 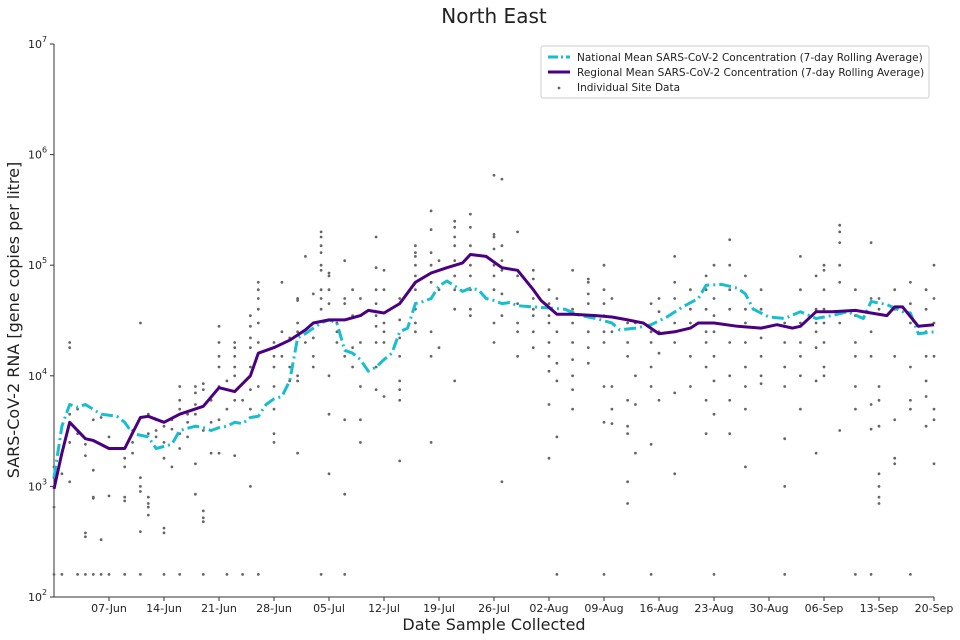 I want to click on x-tick-label: 16-Aug, so click(x=658, y=608).